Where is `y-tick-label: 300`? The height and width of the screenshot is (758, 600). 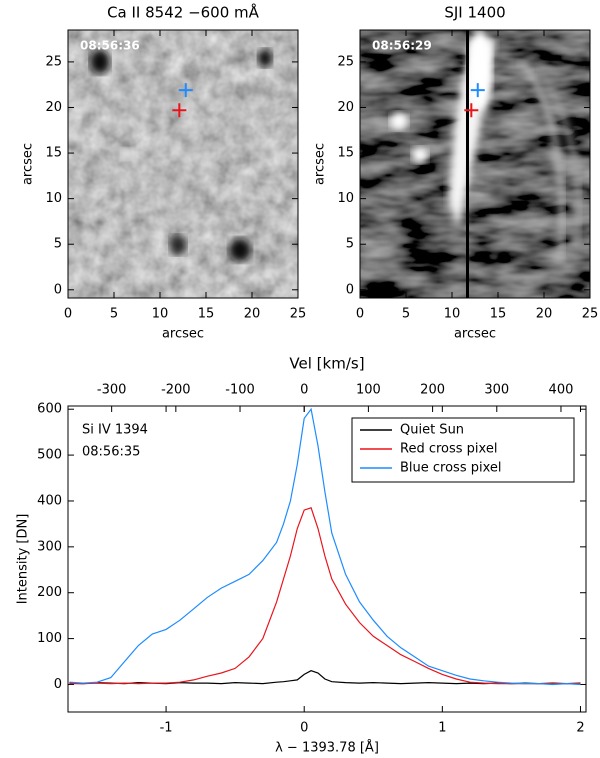 y-tick-label: 300 is located at coordinates (49, 546).